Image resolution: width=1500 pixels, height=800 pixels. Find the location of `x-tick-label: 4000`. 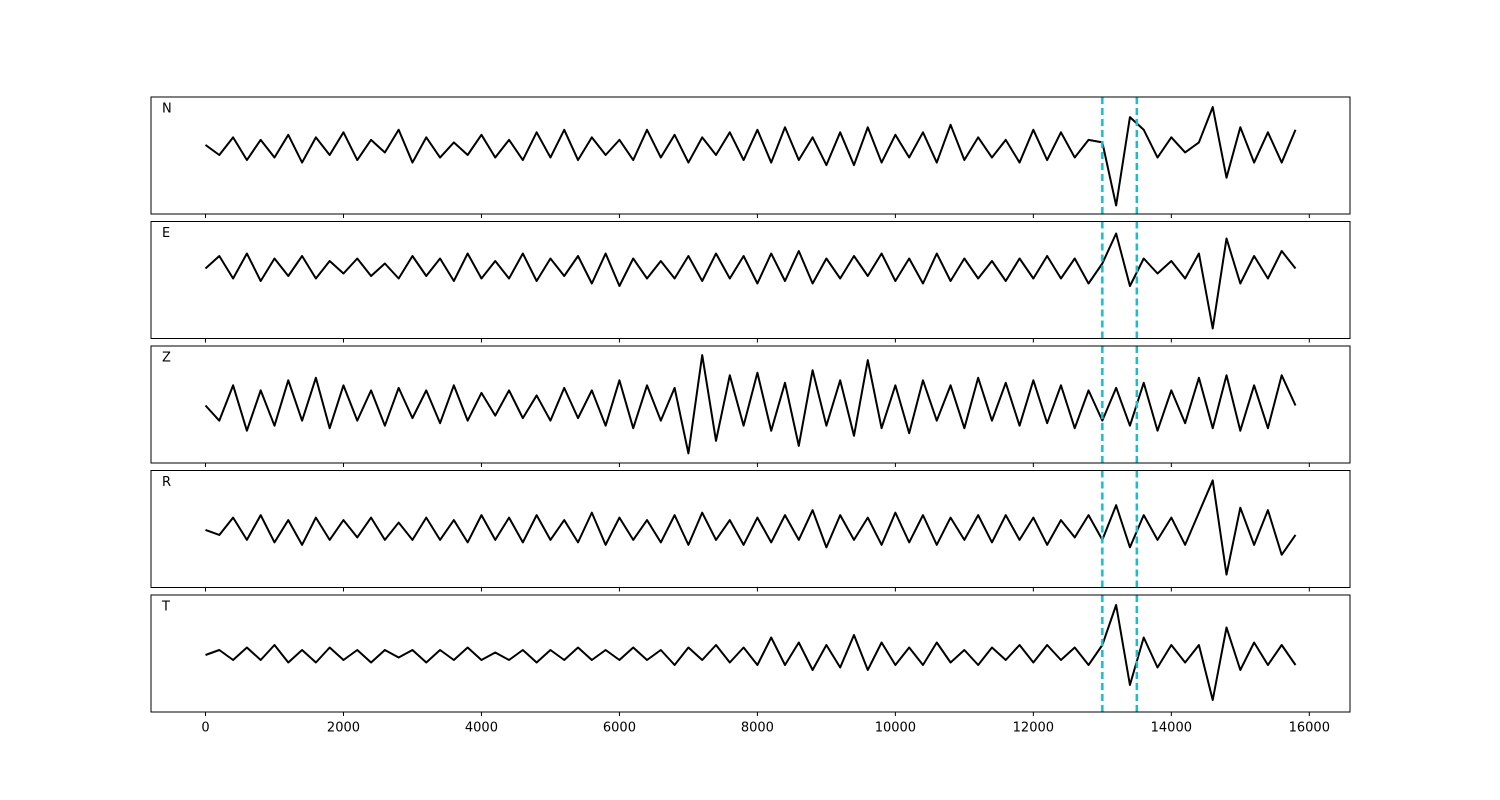

x-tick-label: 4000 is located at coordinates (481, 728).